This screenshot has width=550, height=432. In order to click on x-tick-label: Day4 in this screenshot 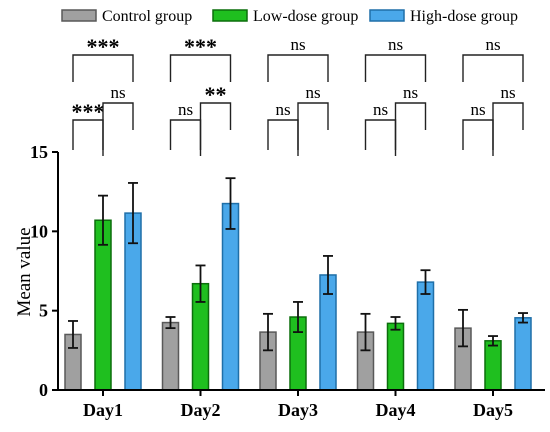, I will do `click(396, 410)`.